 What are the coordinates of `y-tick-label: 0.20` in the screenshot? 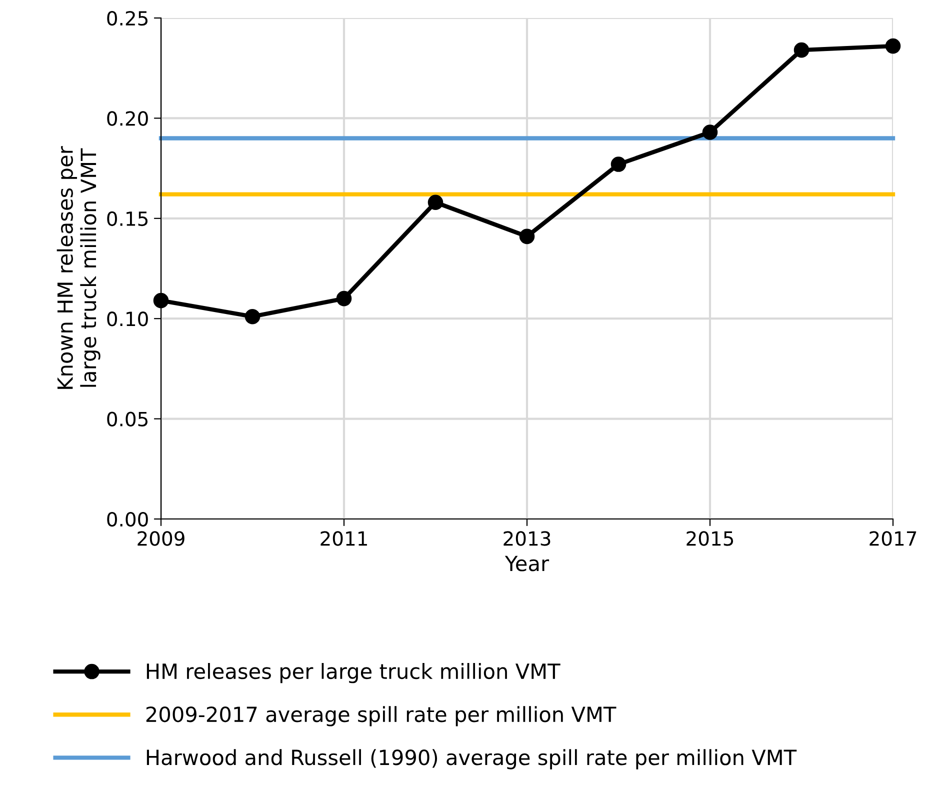 It's located at (127, 118).